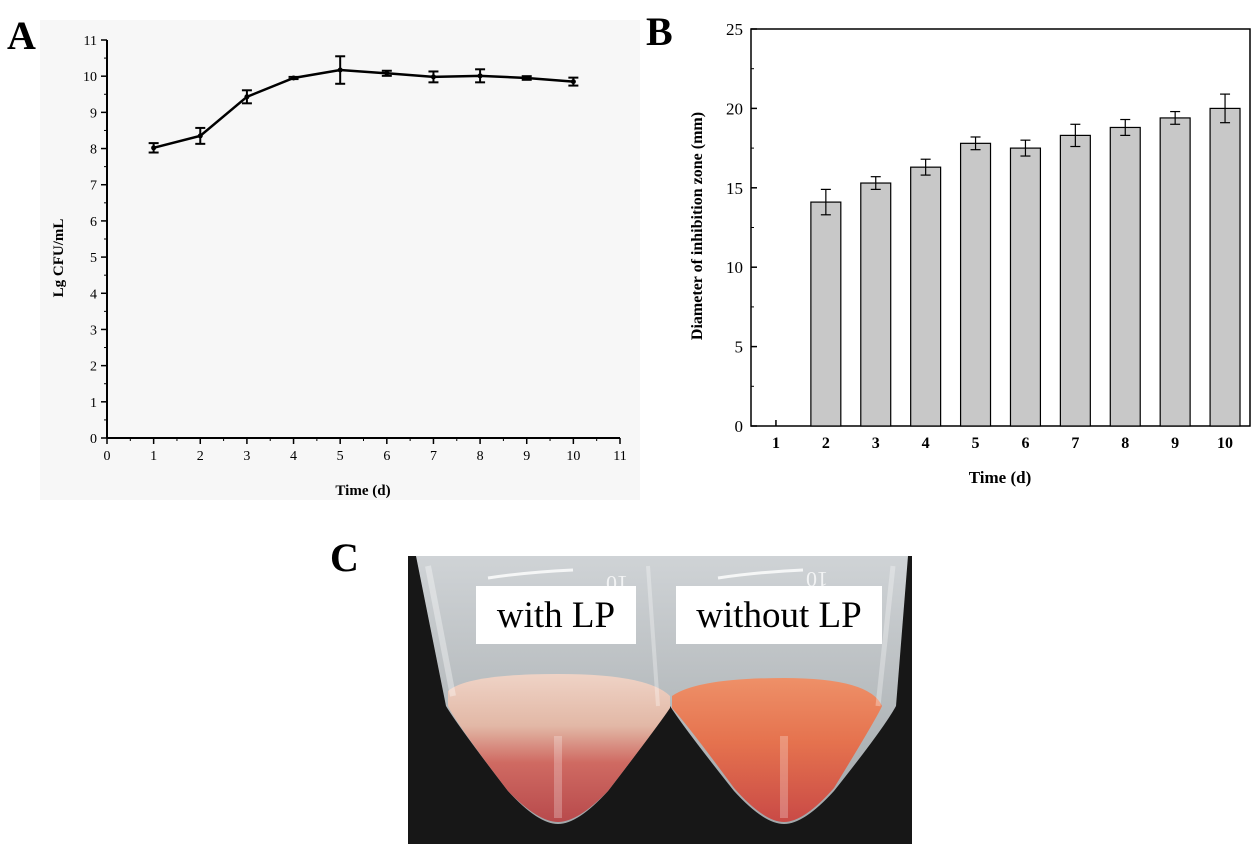  Describe the element at coordinates (1225, 443) in the screenshot. I see `chart-b-x-tick-label: 10` at that location.